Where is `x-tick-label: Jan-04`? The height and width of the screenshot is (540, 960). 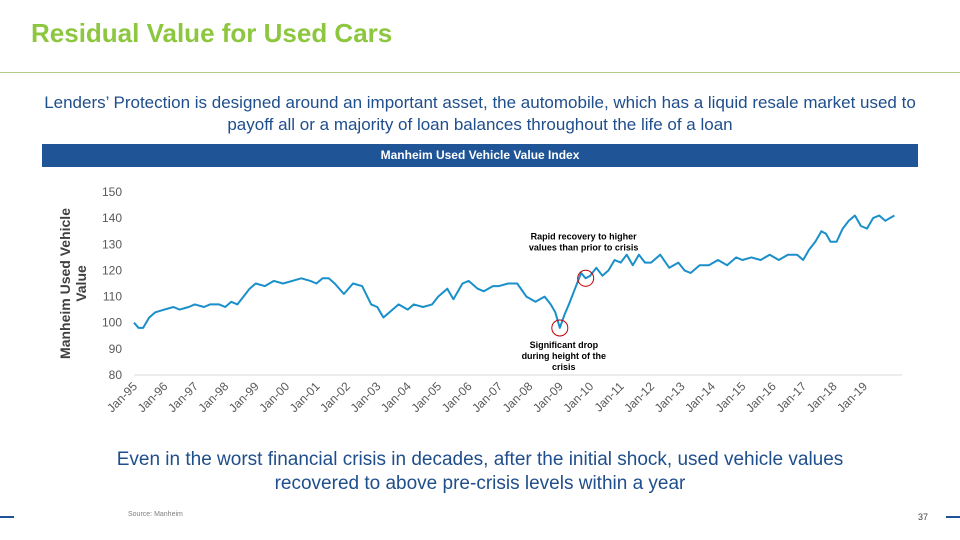
x-tick-label: Jan-04 is located at coordinates (396, 397).